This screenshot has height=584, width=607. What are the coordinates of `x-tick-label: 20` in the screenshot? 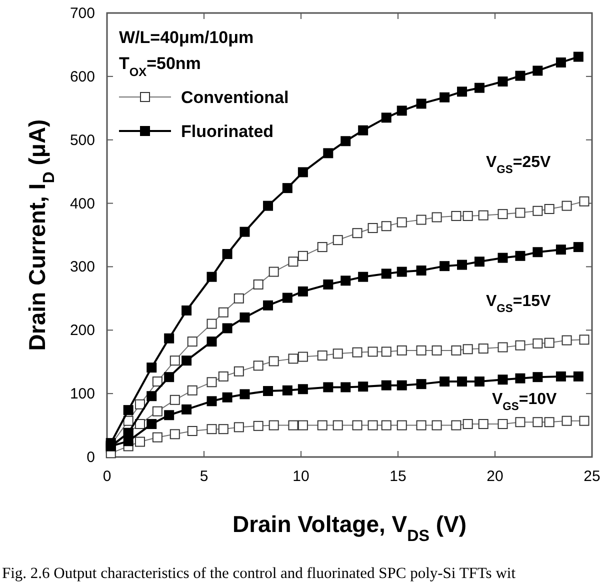 It's located at (495, 476).